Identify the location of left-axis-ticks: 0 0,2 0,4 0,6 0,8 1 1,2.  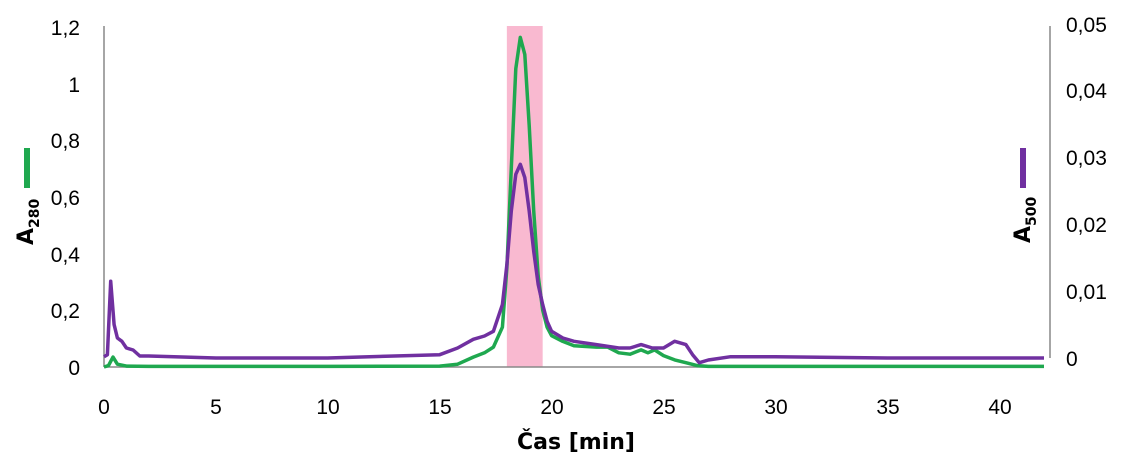
(66, 198).